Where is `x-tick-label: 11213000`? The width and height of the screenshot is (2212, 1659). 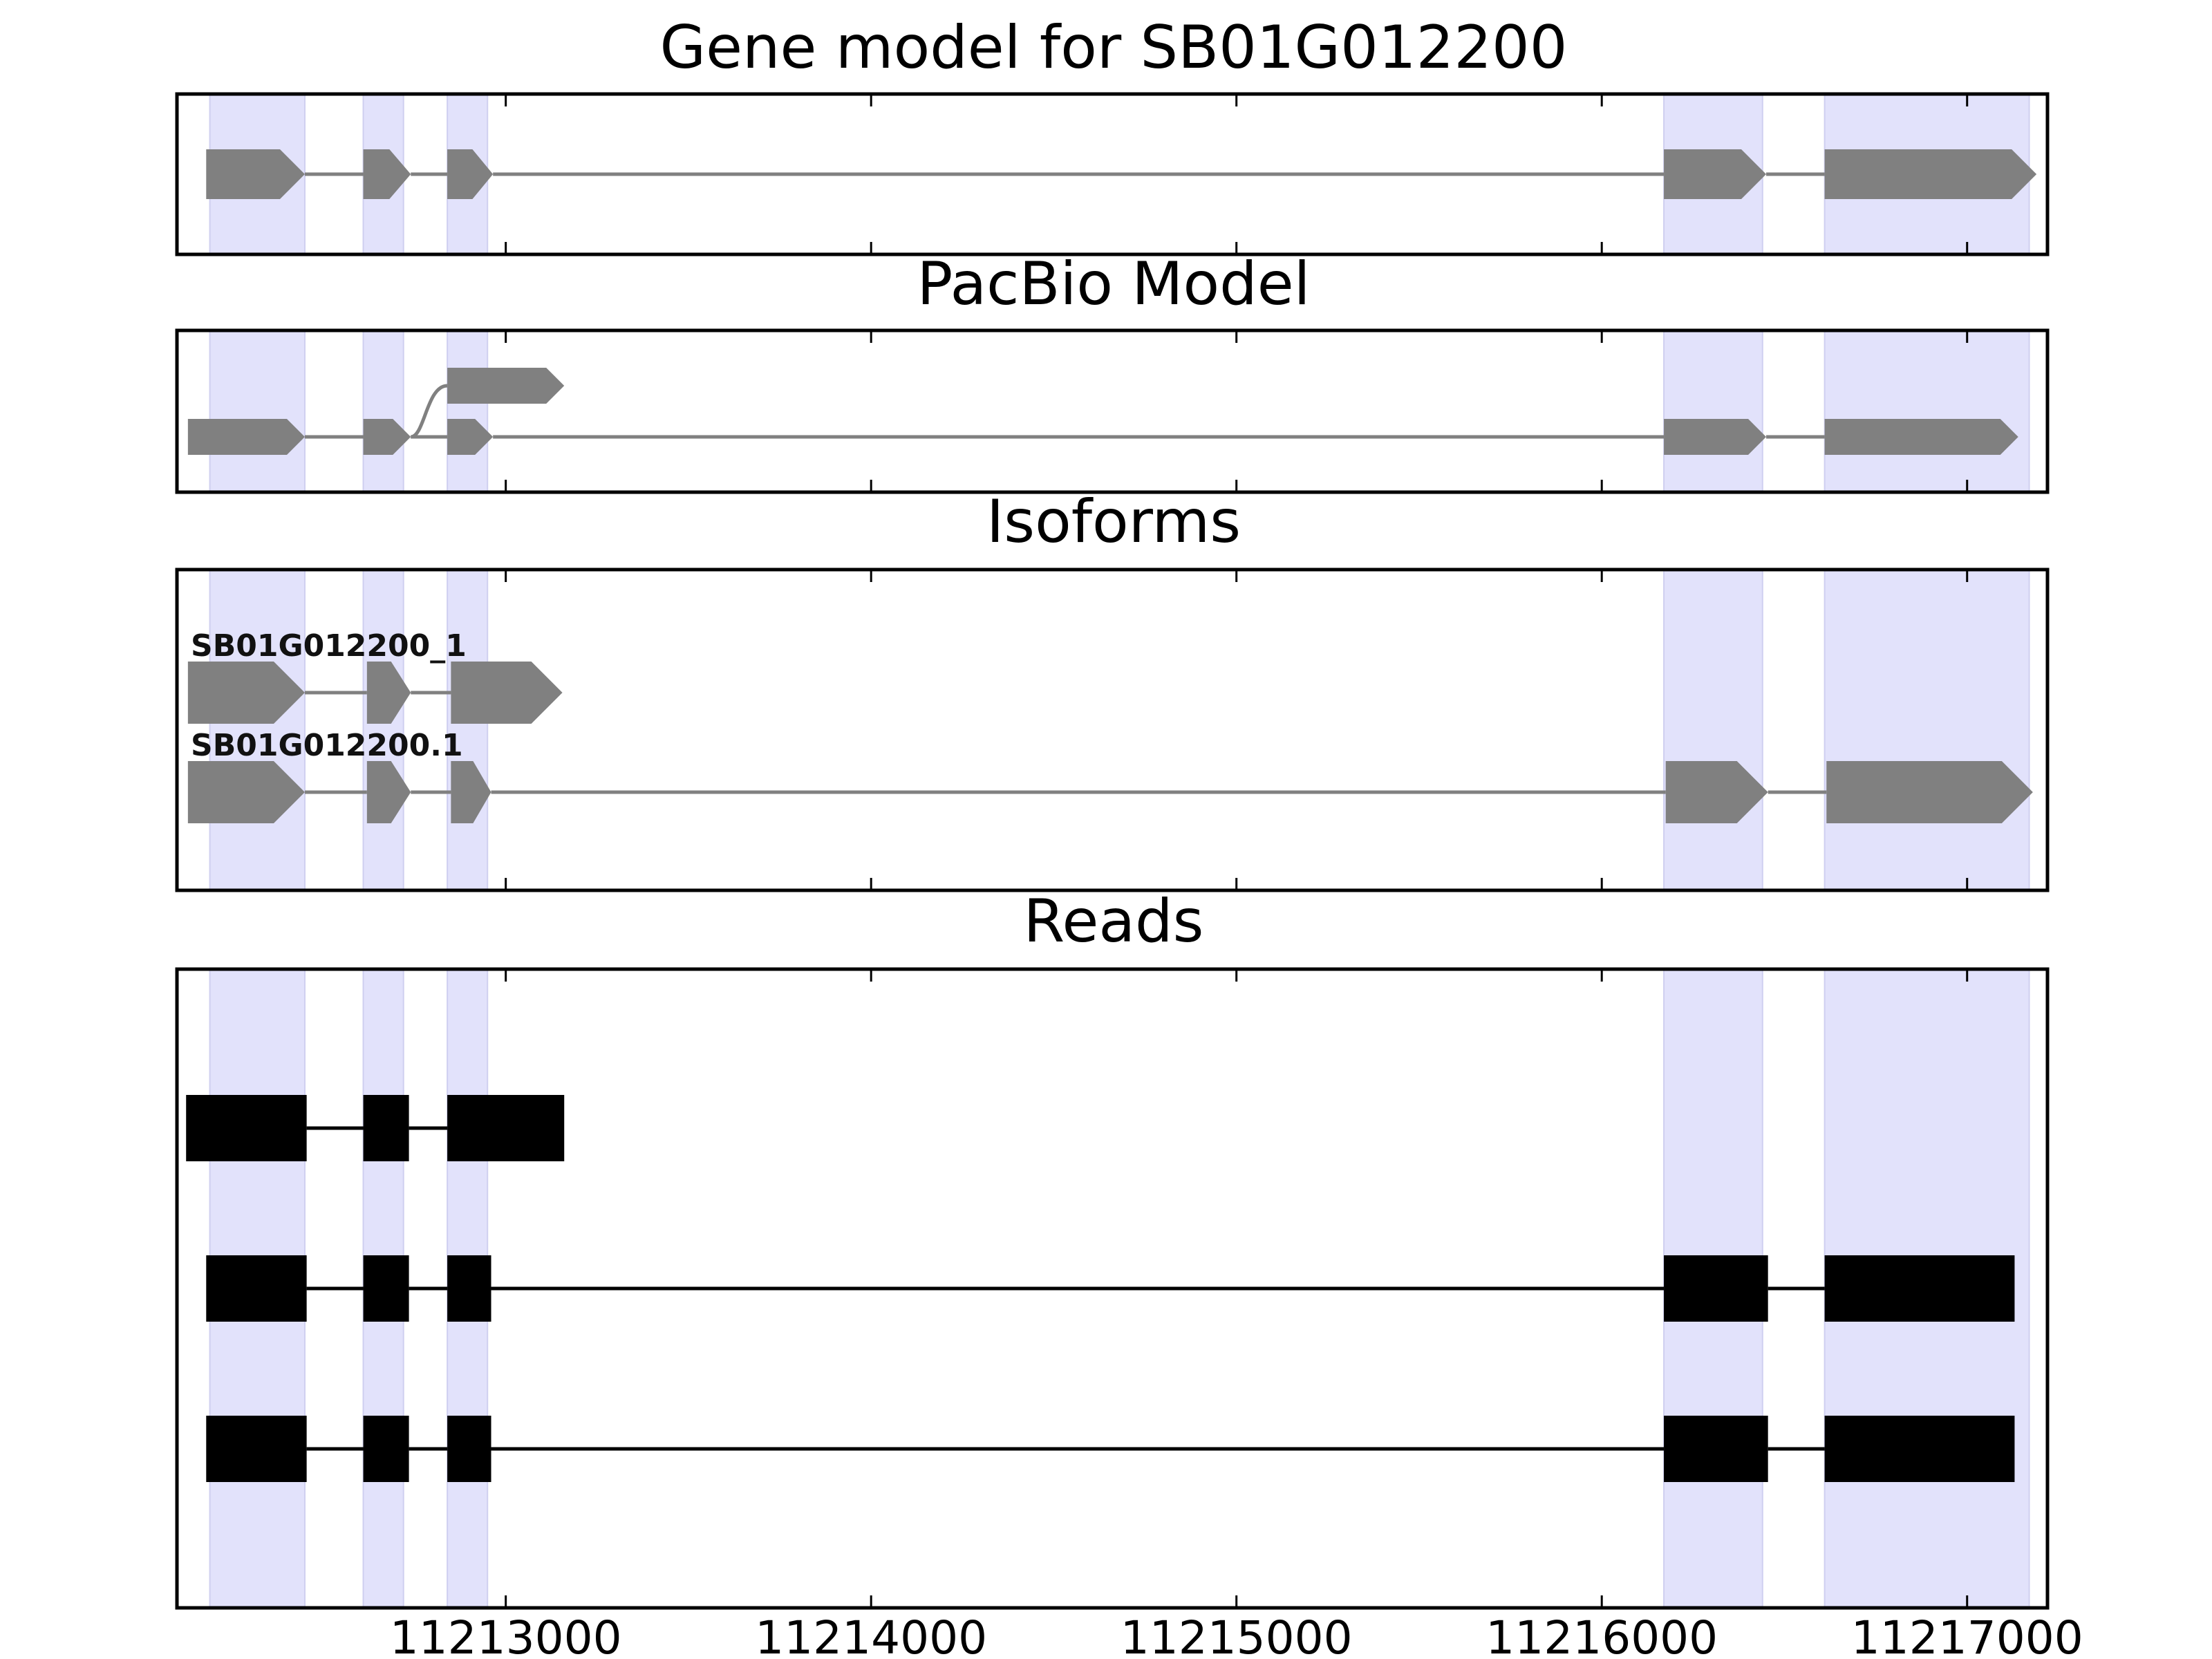
x-tick-label: 11213000 is located at coordinates (506, 1635).